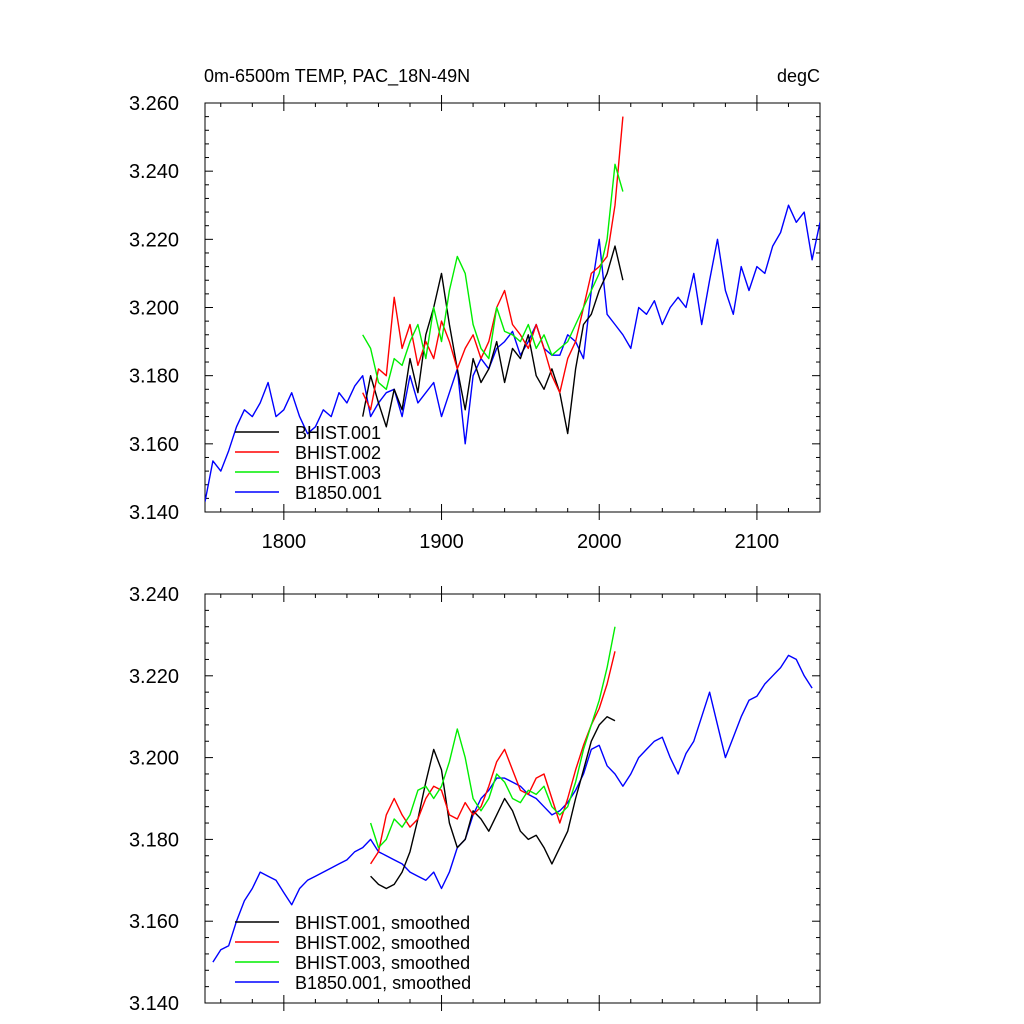 The height and width of the screenshot is (1024, 1024). Describe the element at coordinates (338, 473) in the screenshot. I see `legend-label: BHIST.003` at that location.